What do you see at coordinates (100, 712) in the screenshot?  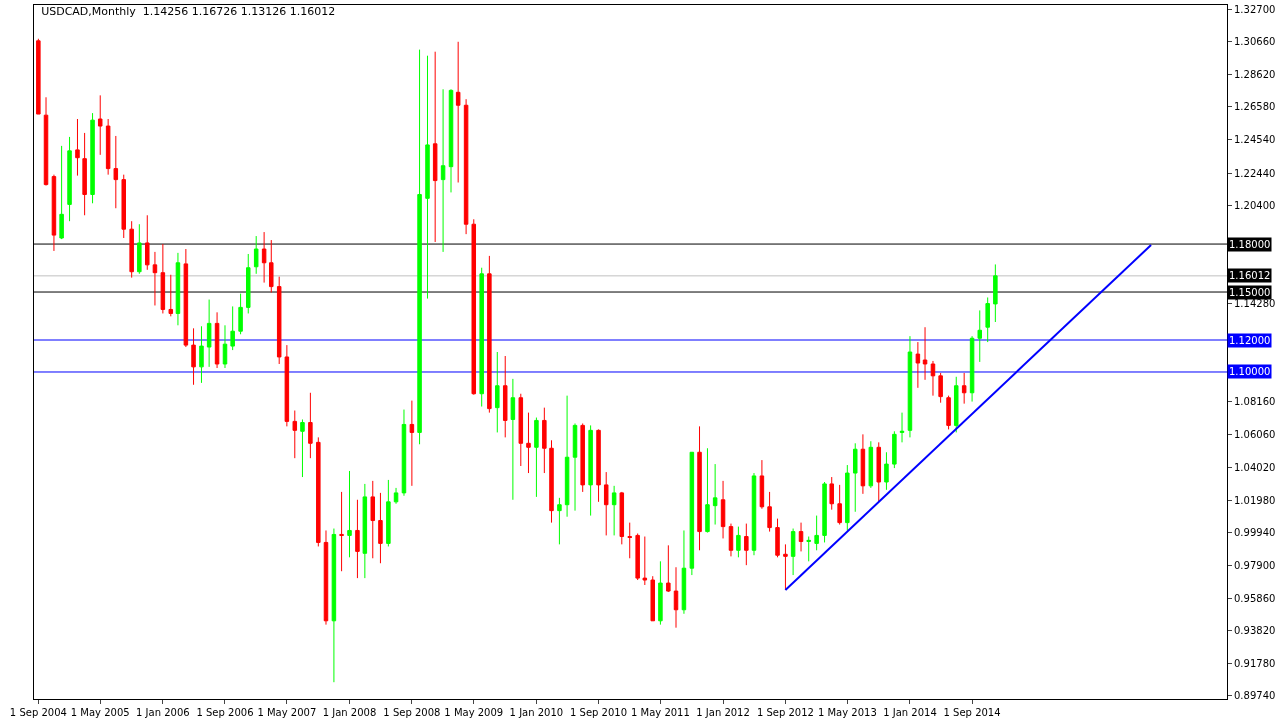 I see `x-tick-label: 1 May 2005` at bounding box center [100, 712].